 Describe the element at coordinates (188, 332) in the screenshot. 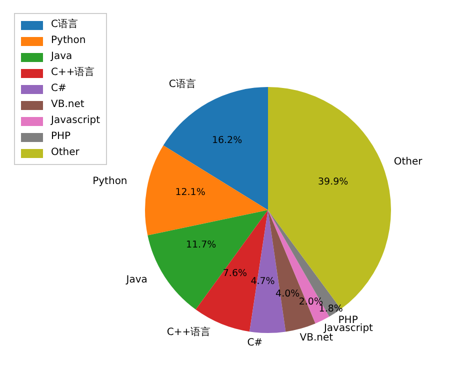

I see `slice-label: C++语言` at that location.